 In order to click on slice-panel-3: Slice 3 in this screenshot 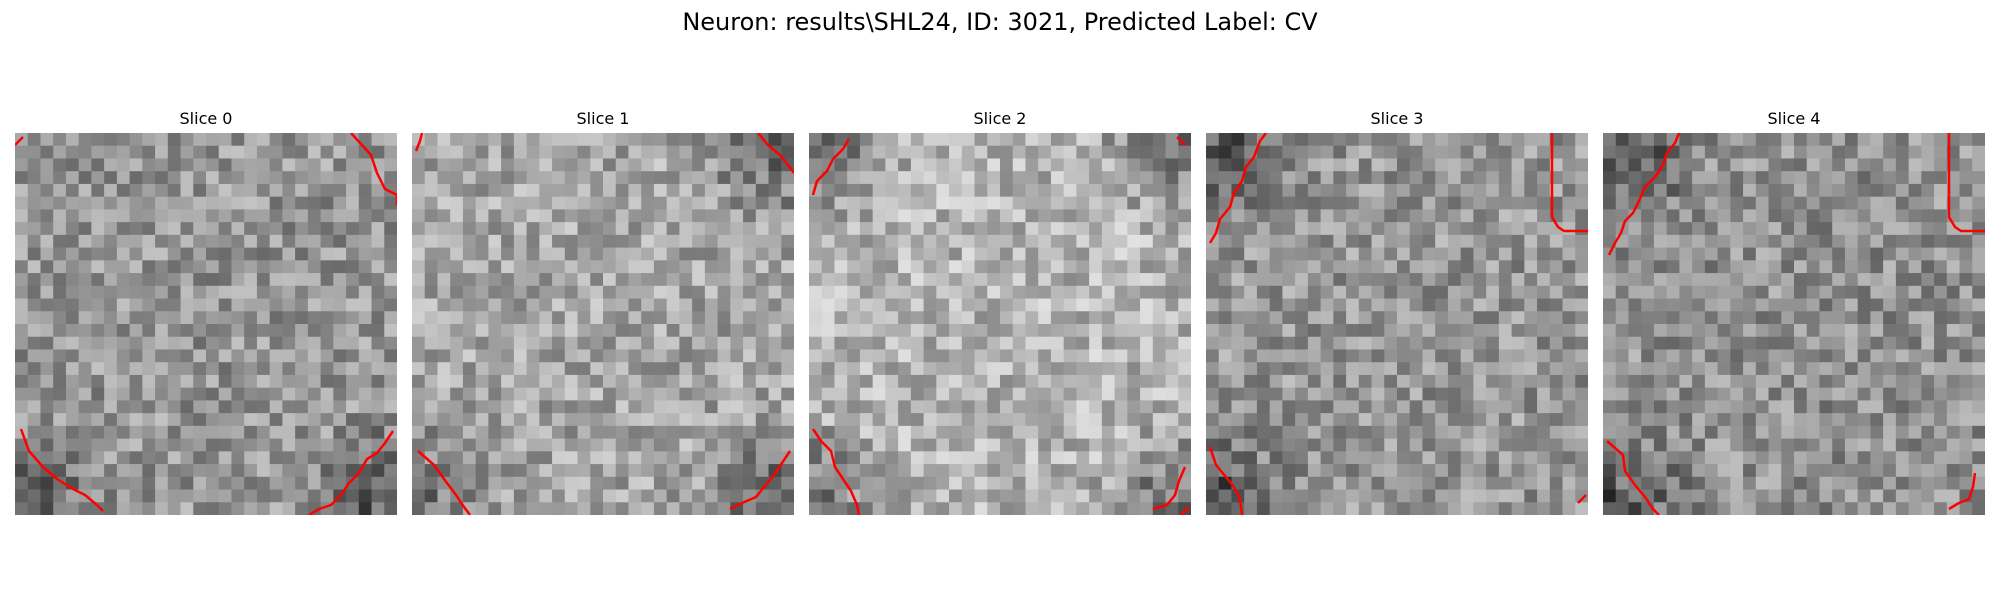, I will do `click(1397, 311)`.